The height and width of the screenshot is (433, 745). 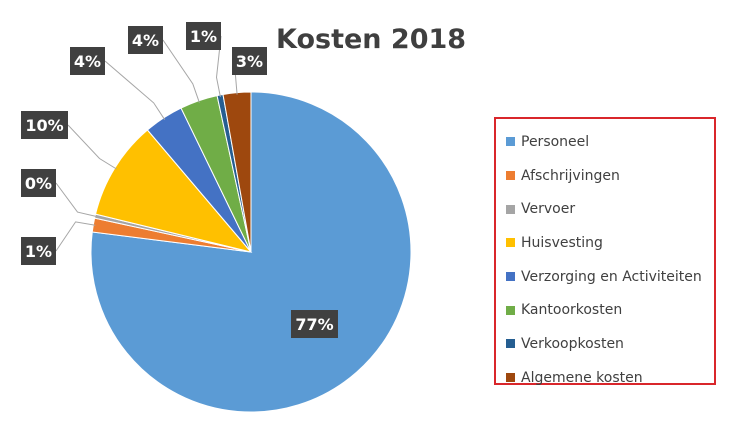 What do you see at coordinates (562, 242) in the screenshot?
I see `legend-label: Huisvesting` at bounding box center [562, 242].